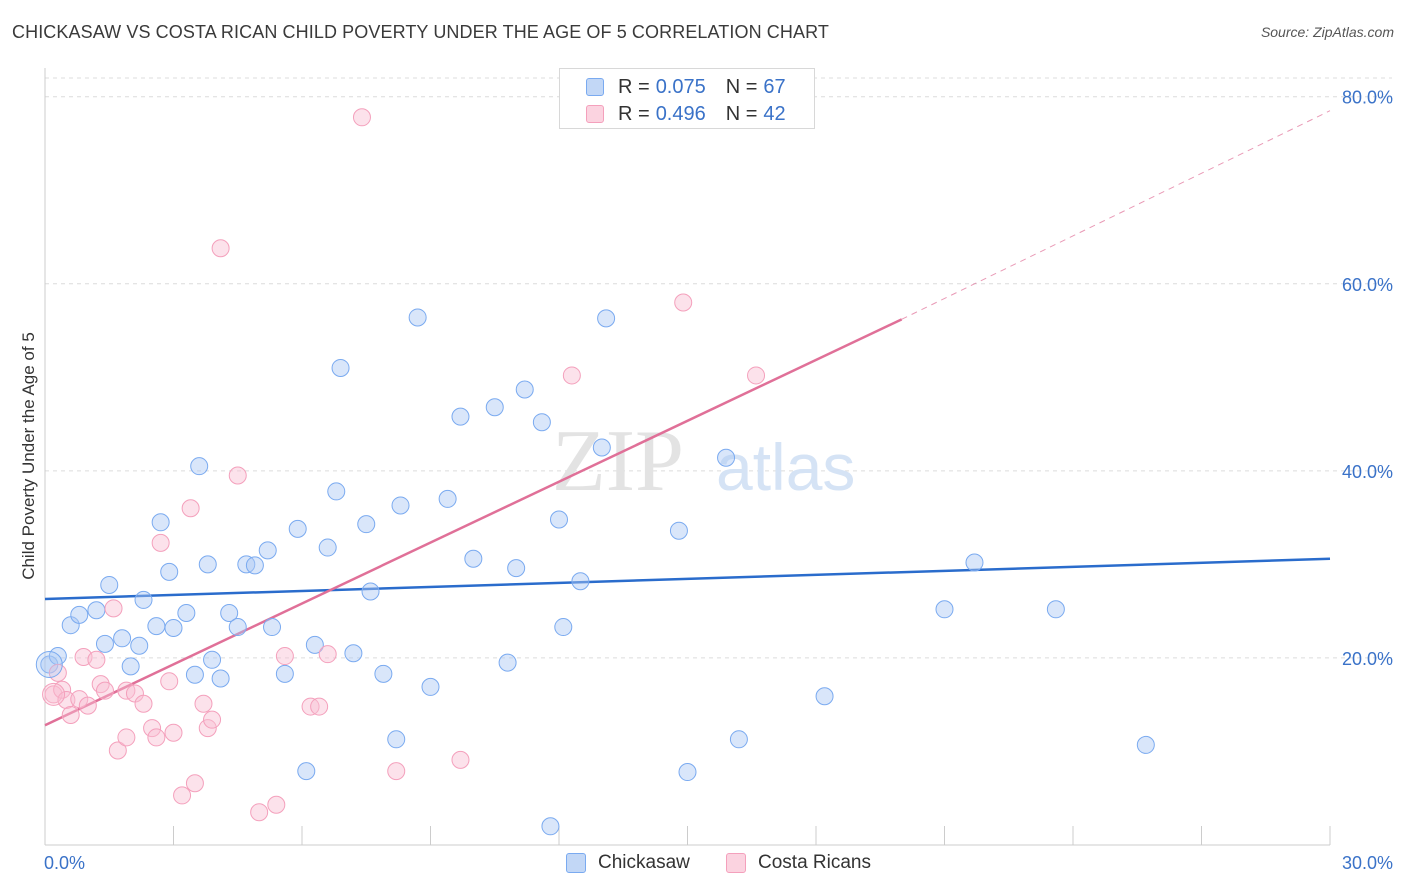  Describe the element at coordinates (774, 113) in the screenshot. I see `n-value: 42` at that location.